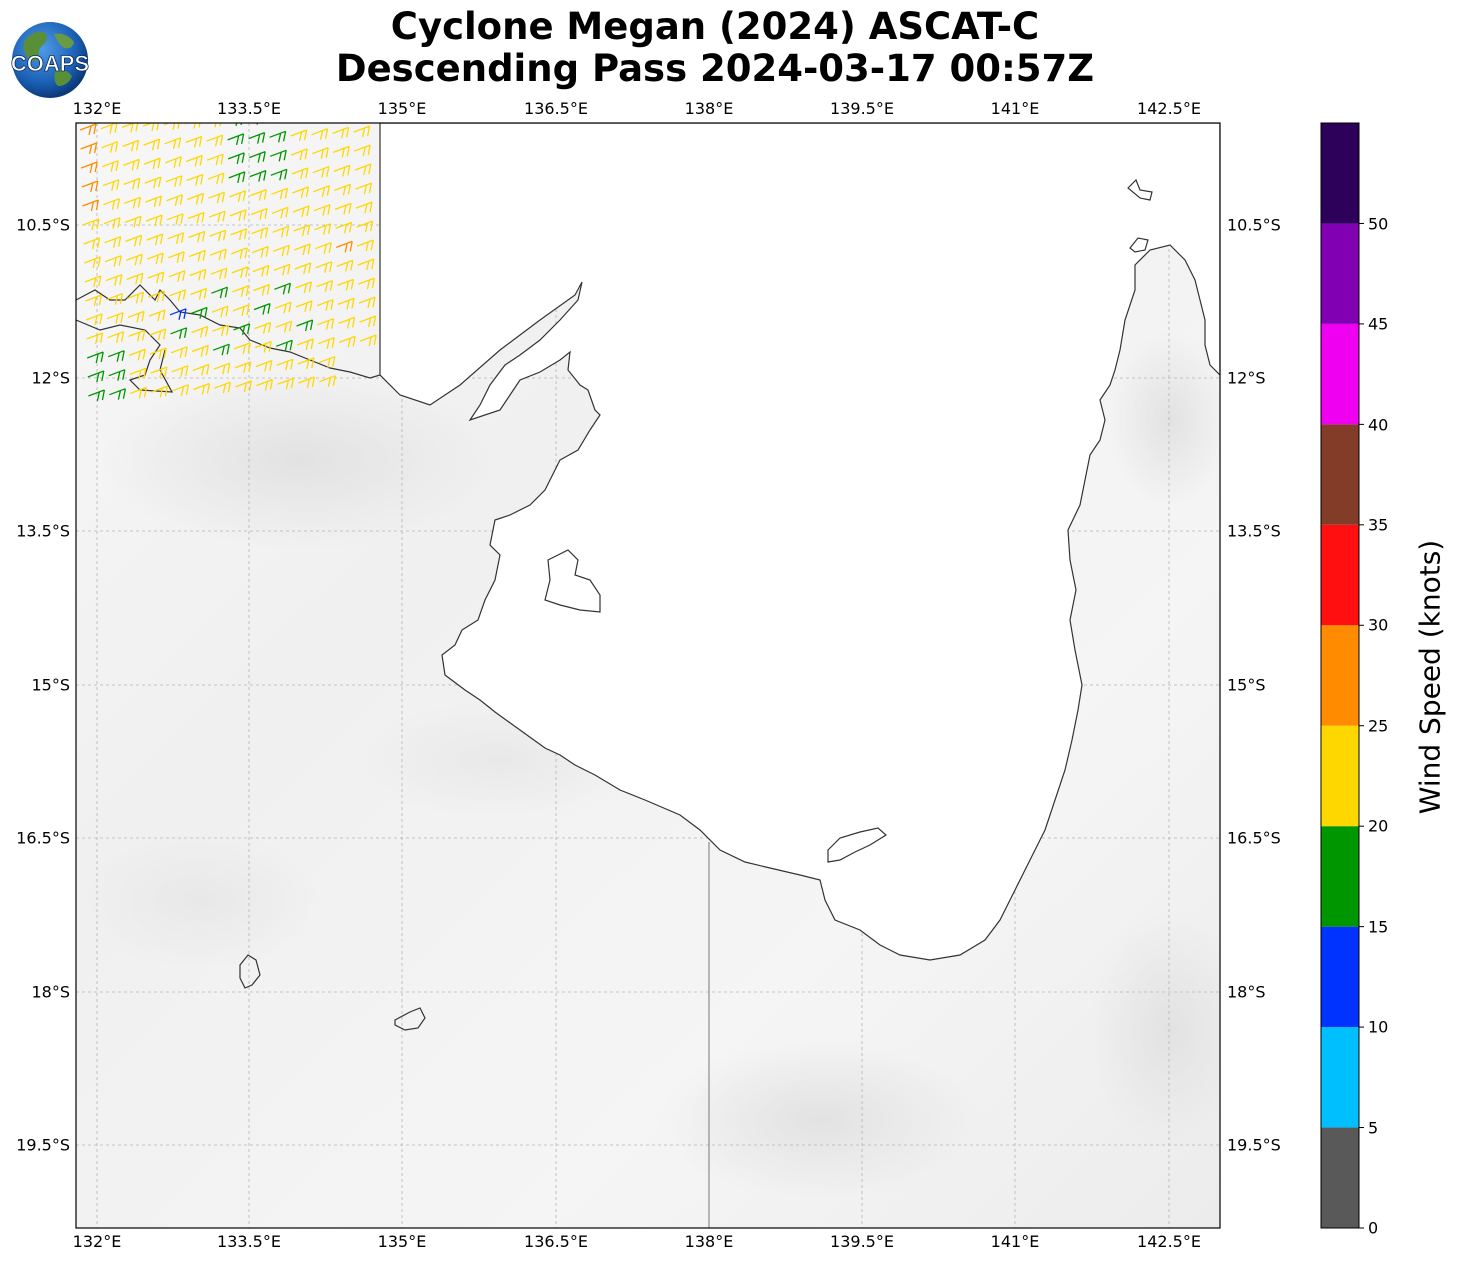 The height and width of the screenshot is (1264, 1458). What do you see at coordinates (1378, 525) in the screenshot?
I see `colorbar-tick-label: 35` at bounding box center [1378, 525].